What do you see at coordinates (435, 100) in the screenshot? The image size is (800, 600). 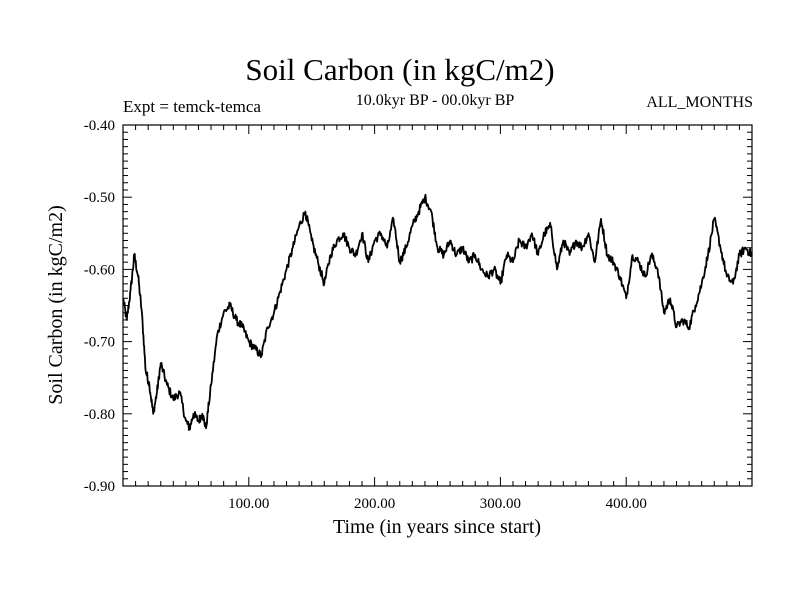 I see `time-range-label: 10.0kyr BP - 00.0kyr BP` at bounding box center [435, 100].